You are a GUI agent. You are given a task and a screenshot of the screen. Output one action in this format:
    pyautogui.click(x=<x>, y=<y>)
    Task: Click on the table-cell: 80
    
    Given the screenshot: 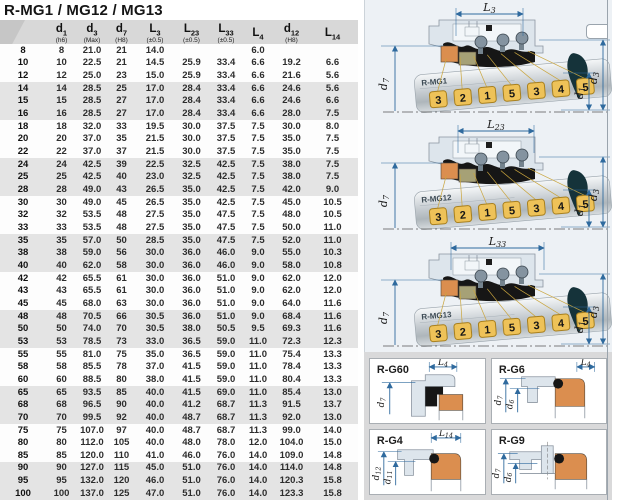 What is the action you would take?
    pyautogui.click(x=121, y=379)
    